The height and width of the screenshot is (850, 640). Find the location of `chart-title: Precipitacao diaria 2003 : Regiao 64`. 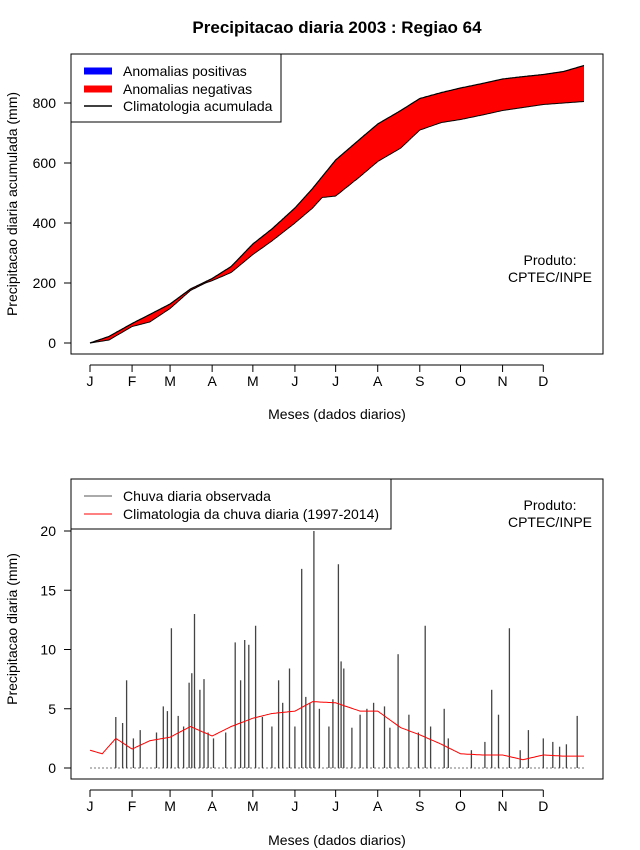

chart-title: Precipitacao diaria 2003 : Regiao 64 is located at coordinates (337, 27).